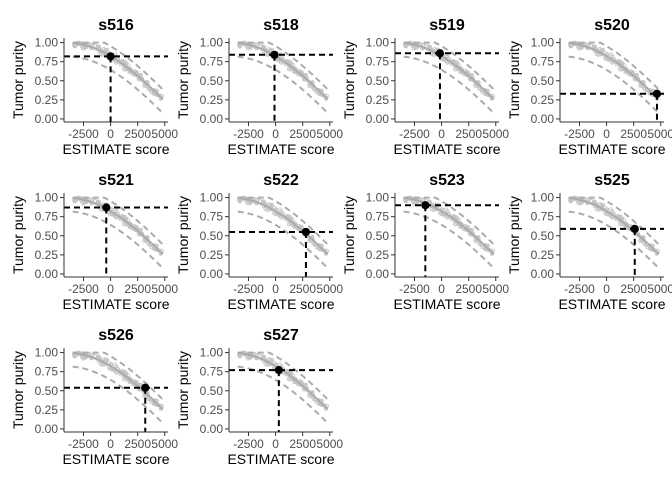  I want to click on panel-title: s516, so click(116, 25).